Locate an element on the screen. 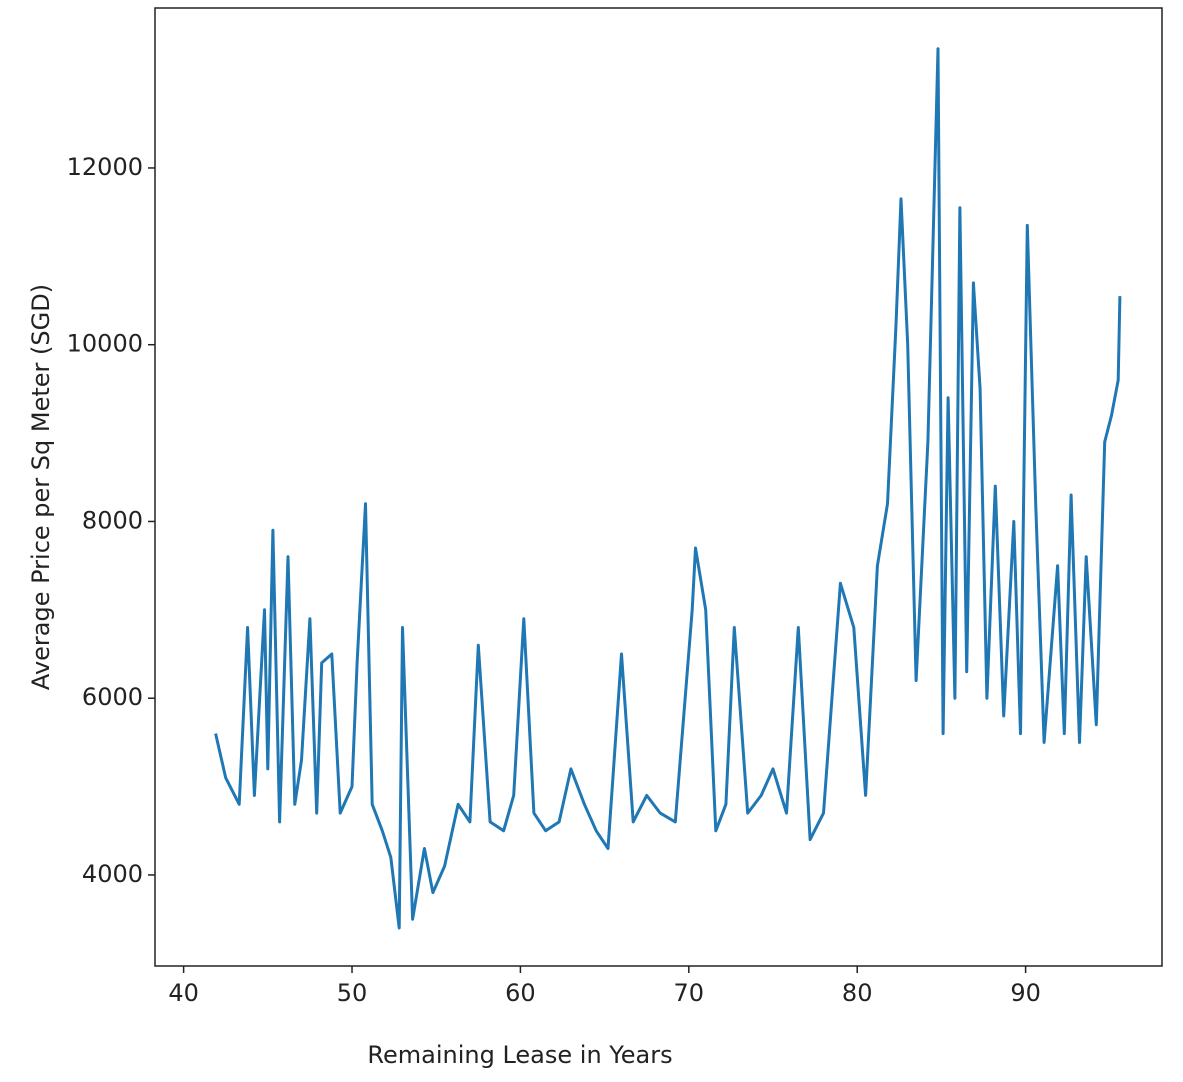 The image size is (1183, 1082). x-tick-label: 60 is located at coordinates (520, 993).